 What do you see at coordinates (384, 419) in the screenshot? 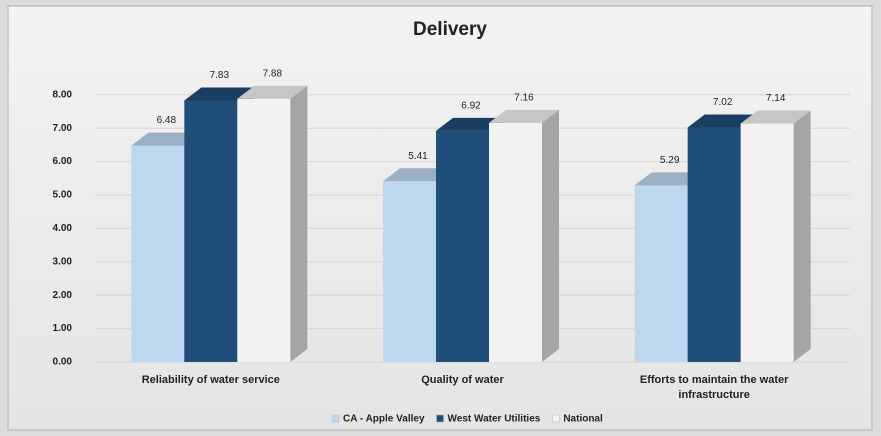
I see `legend-label: CA - Apple Valley` at bounding box center [384, 419].